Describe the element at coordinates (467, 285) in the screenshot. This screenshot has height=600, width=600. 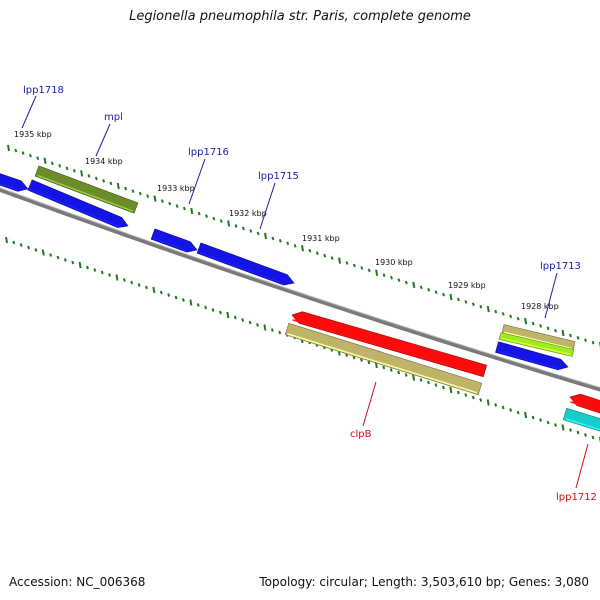
I see `kbp-label: 1929 kbp` at that location.